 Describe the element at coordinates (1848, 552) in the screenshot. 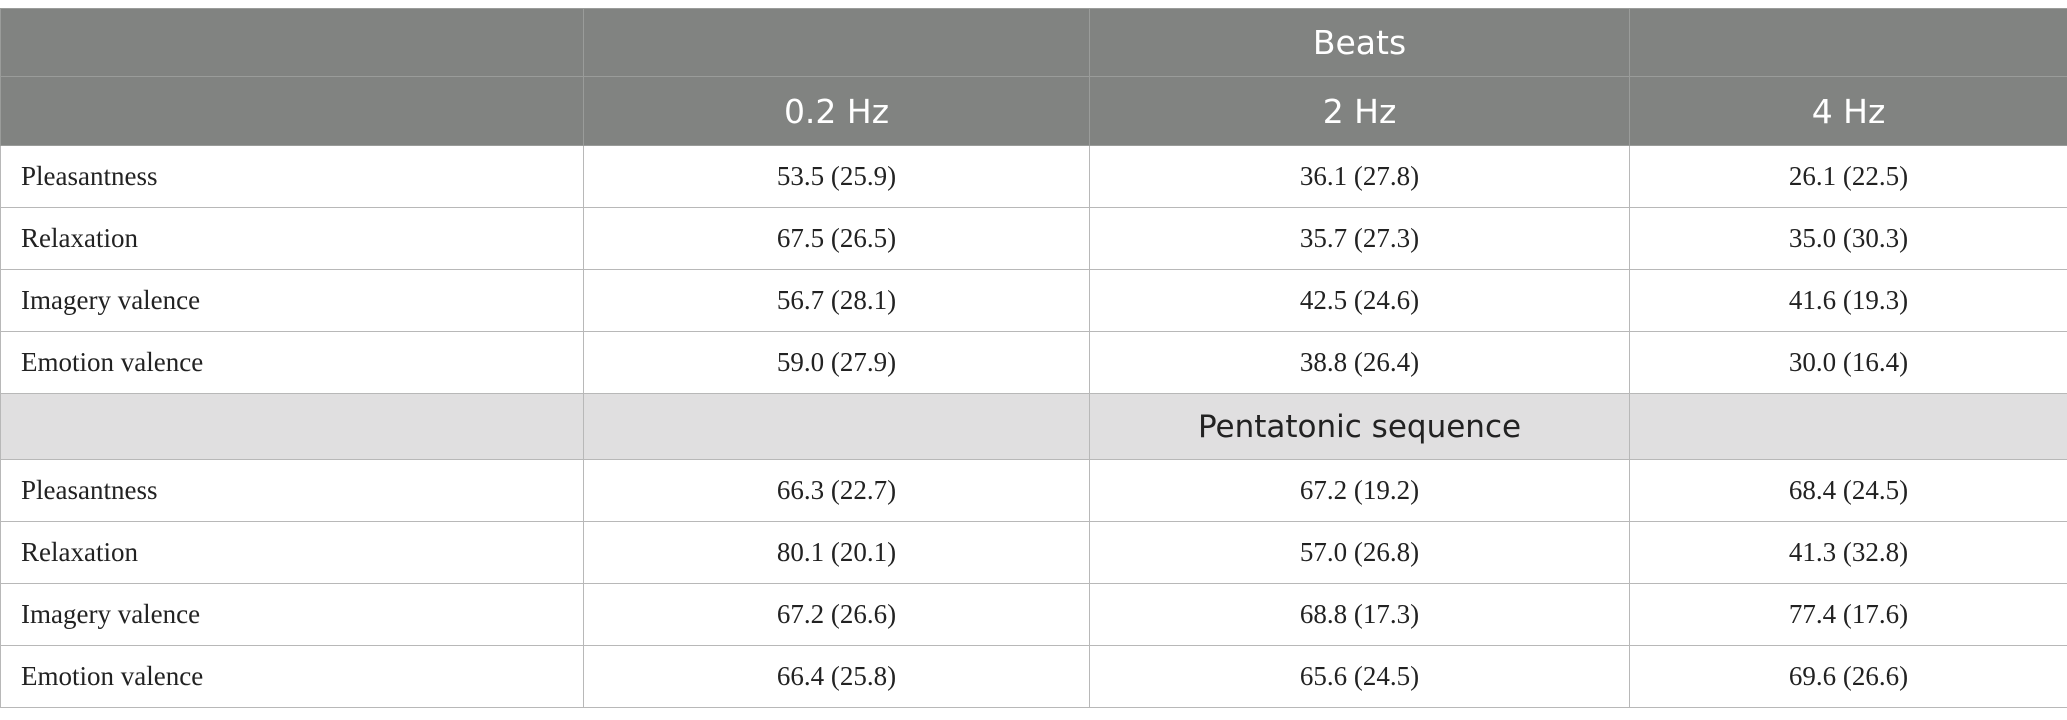

I see `table-cell: 41.3 (32.8)` at that location.